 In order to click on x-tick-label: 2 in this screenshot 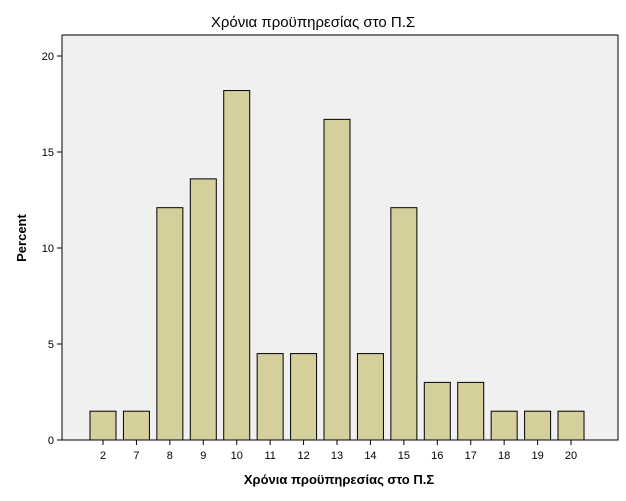, I will do `click(103, 456)`.